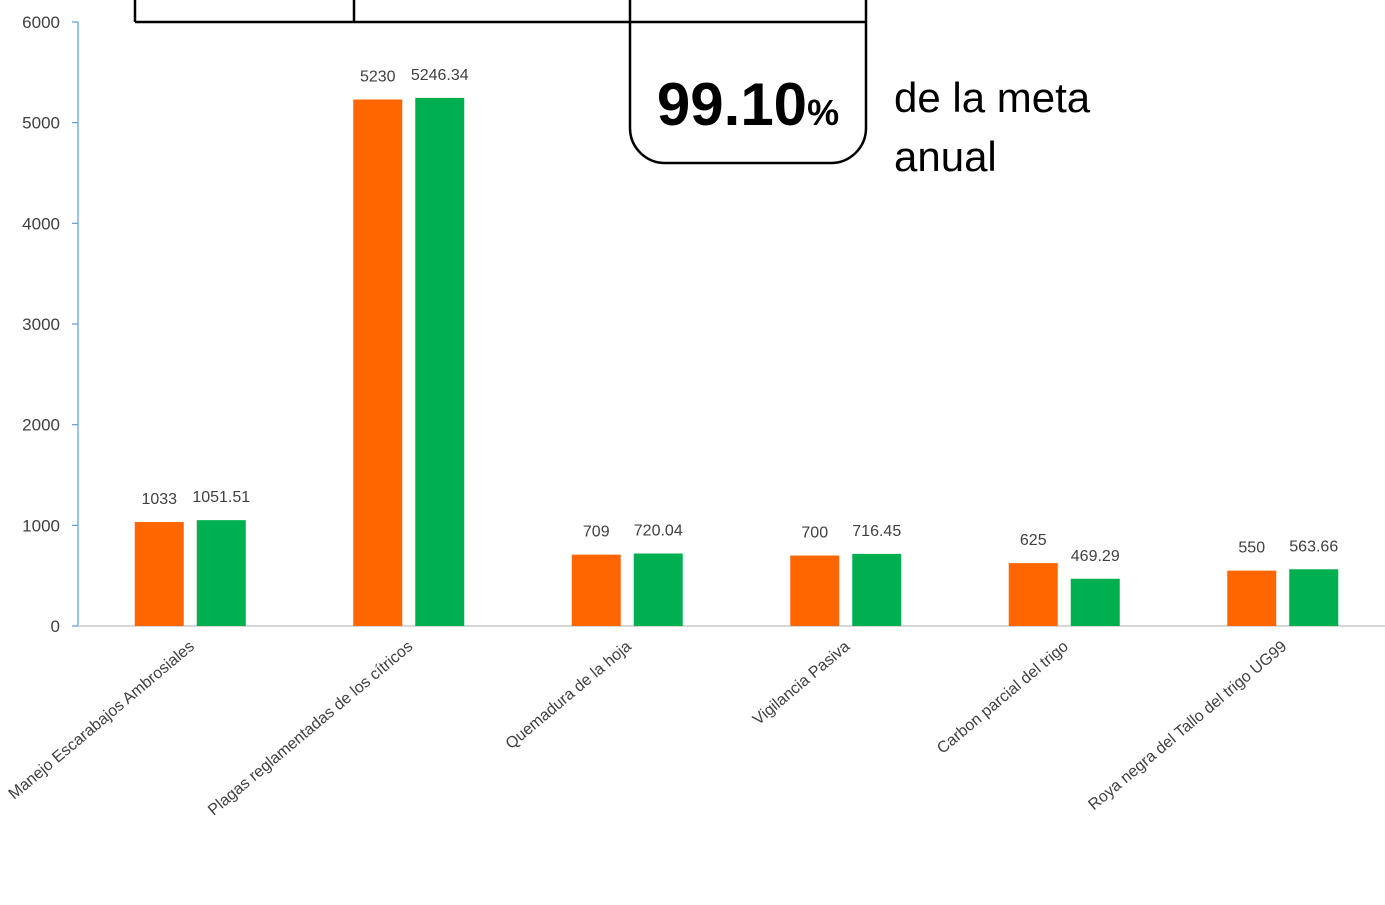  What do you see at coordinates (41, 324) in the screenshot?
I see `y-tick-label: 3000` at bounding box center [41, 324].